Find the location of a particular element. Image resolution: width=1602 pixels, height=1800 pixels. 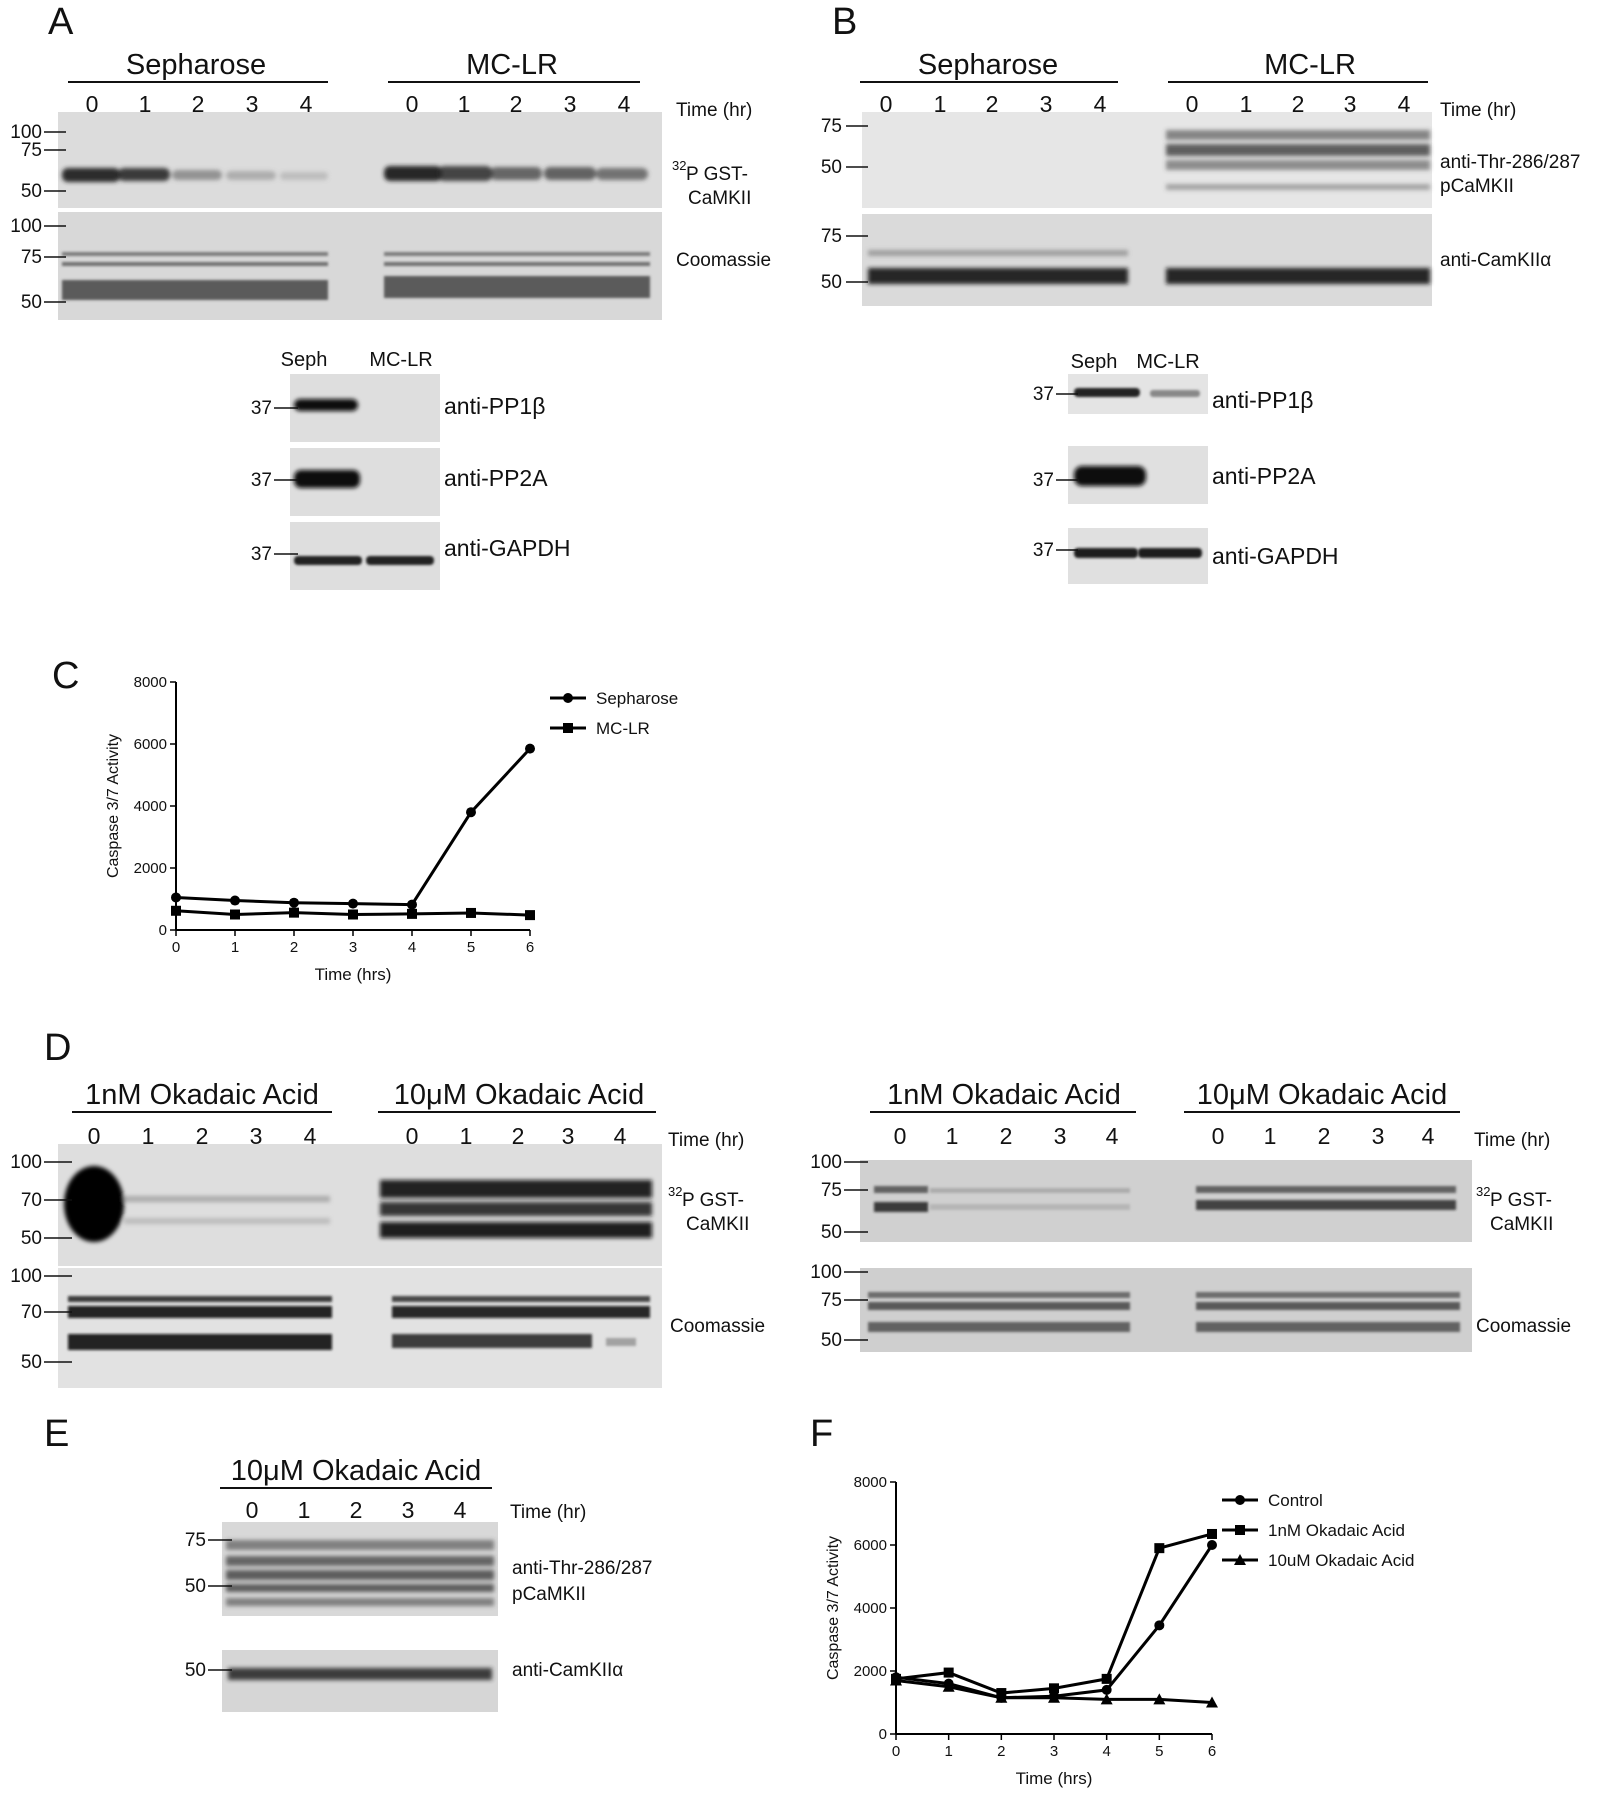

panel-d-left-blot-32p-label-line2: CaMKII is located at coordinates (717, 1224).